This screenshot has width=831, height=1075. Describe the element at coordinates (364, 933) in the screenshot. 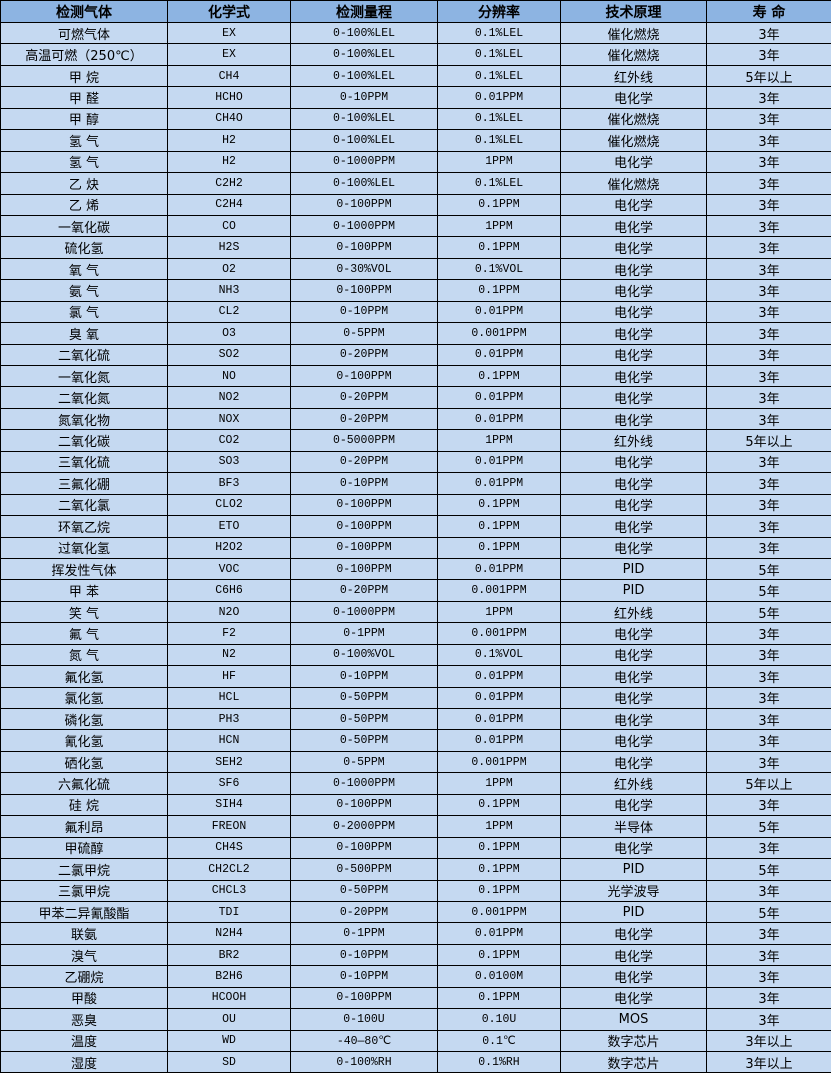

I see `cell-range: 0-1PPM` at that location.